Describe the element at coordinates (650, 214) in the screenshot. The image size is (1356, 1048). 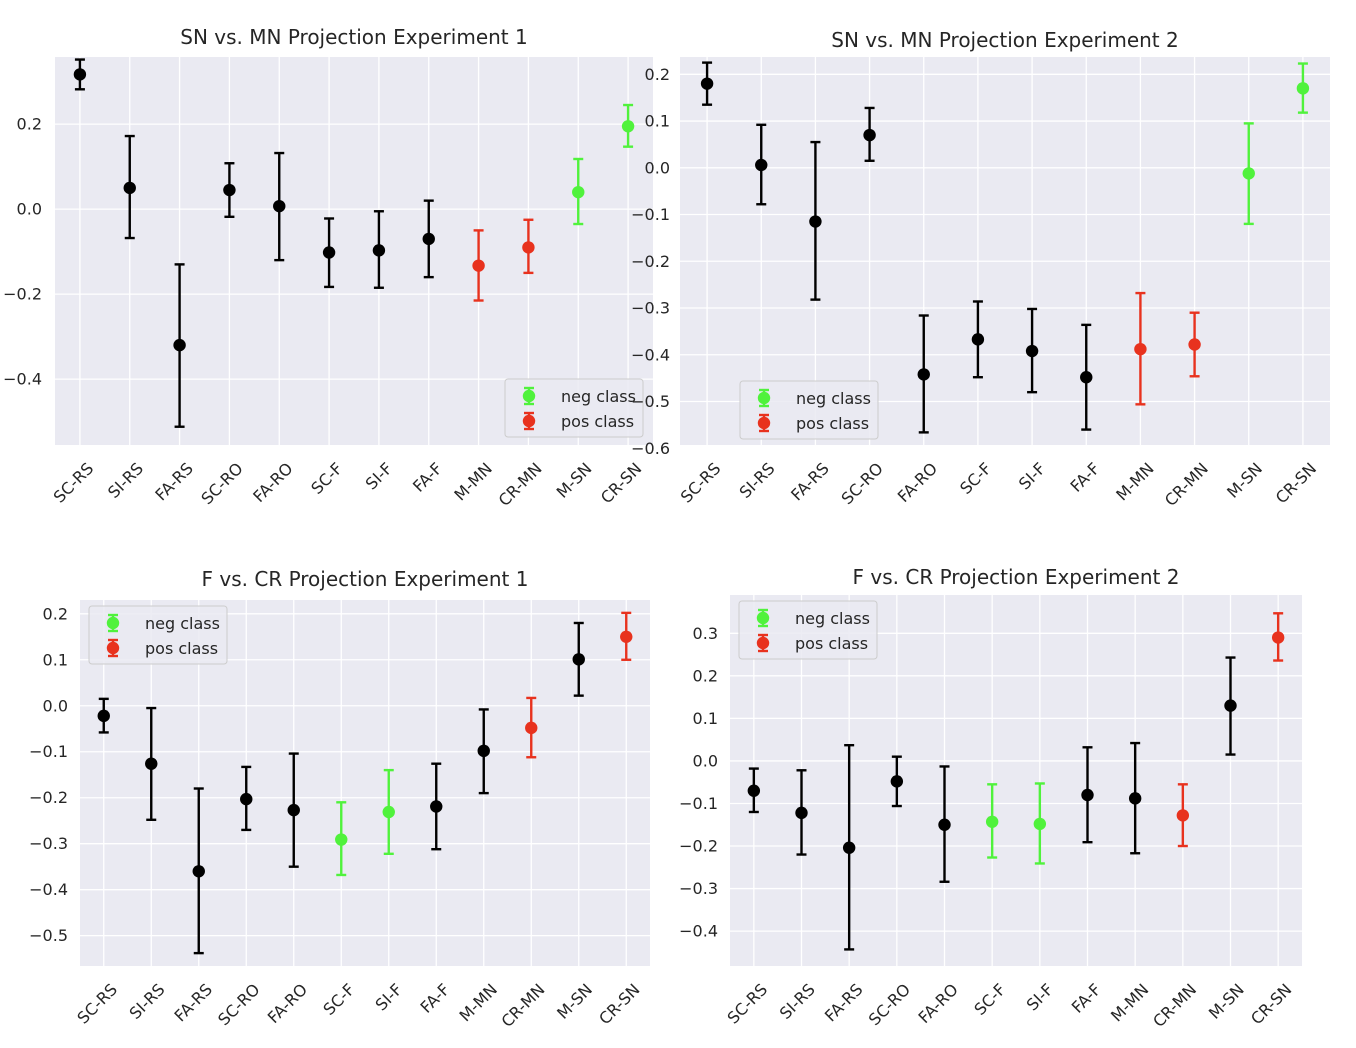
I see `y-tick-label: −0.1` at that location.